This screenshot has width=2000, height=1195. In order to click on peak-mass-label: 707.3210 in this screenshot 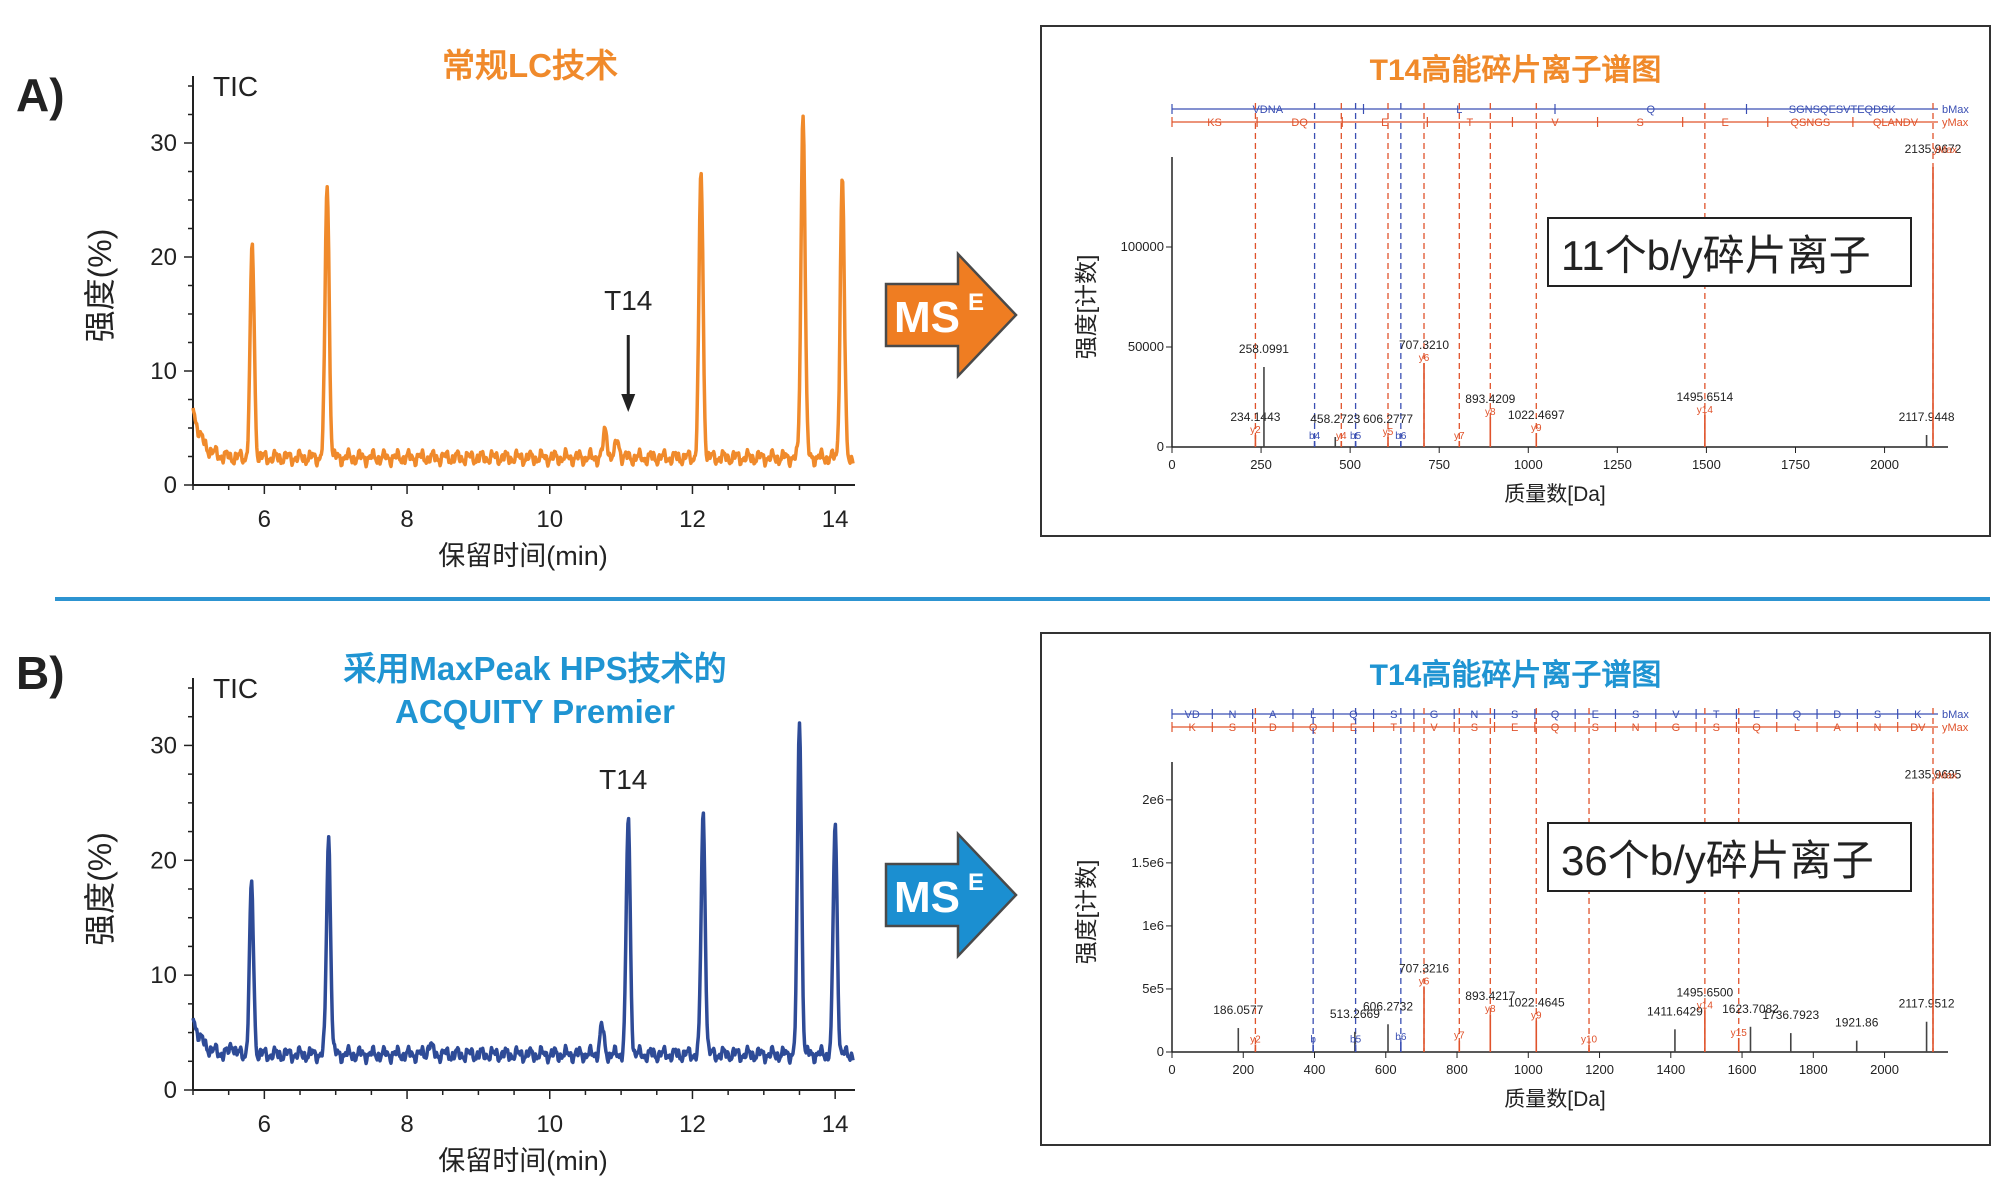, I will do `click(1424, 345)`.